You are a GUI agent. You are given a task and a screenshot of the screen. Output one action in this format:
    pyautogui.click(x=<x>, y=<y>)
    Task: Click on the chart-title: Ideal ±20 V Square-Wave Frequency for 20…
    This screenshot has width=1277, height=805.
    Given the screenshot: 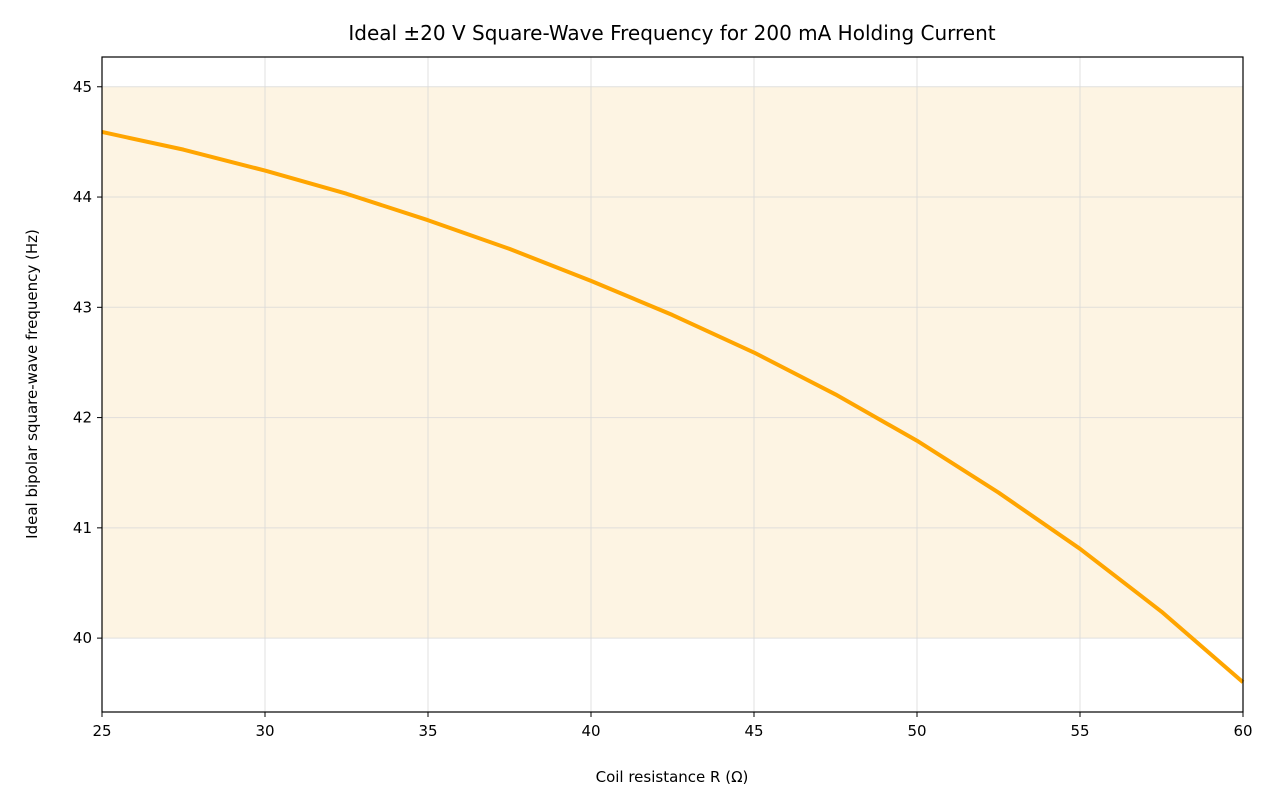 What is the action you would take?
    pyautogui.click(x=671, y=33)
    